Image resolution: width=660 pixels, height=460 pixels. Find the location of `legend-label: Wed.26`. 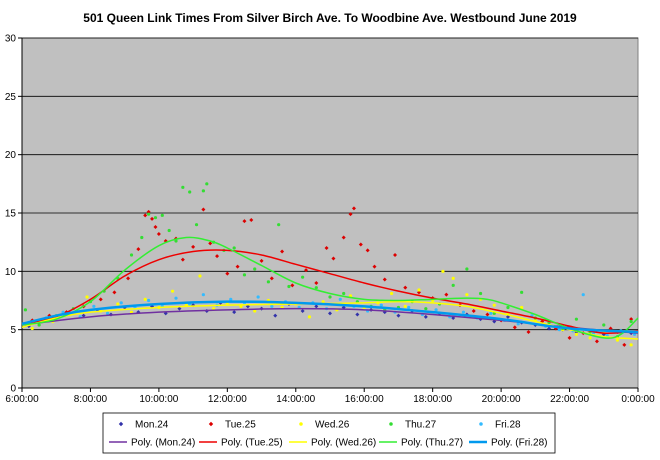

legend-label: Wed.26 is located at coordinates (332, 425).